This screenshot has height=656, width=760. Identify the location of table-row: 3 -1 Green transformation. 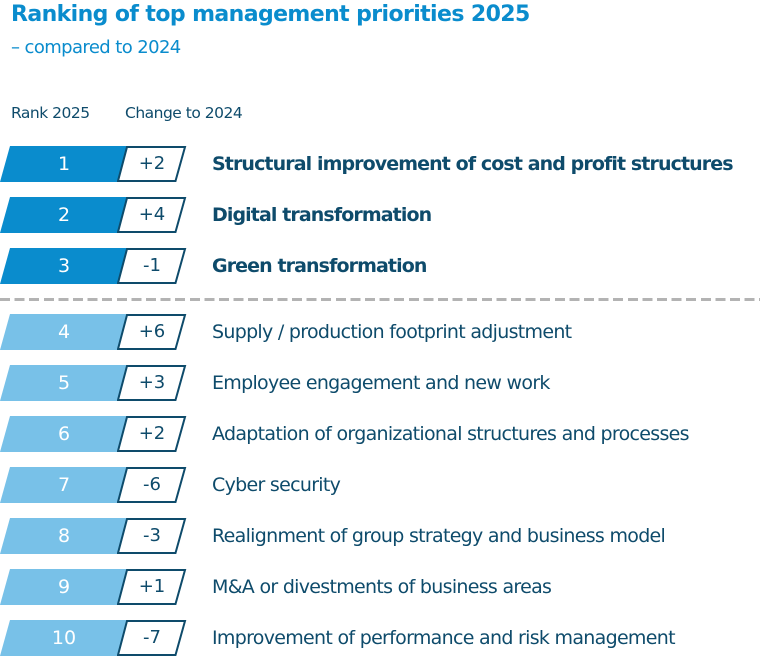
(380, 266).